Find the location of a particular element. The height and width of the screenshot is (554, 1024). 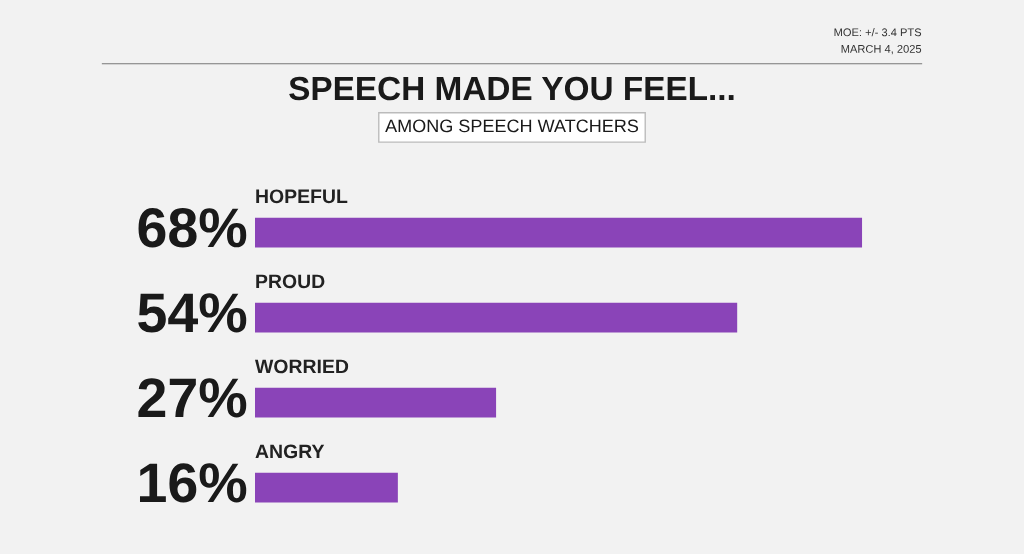

y-tick-label: ANGRY is located at coordinates (290, 451).